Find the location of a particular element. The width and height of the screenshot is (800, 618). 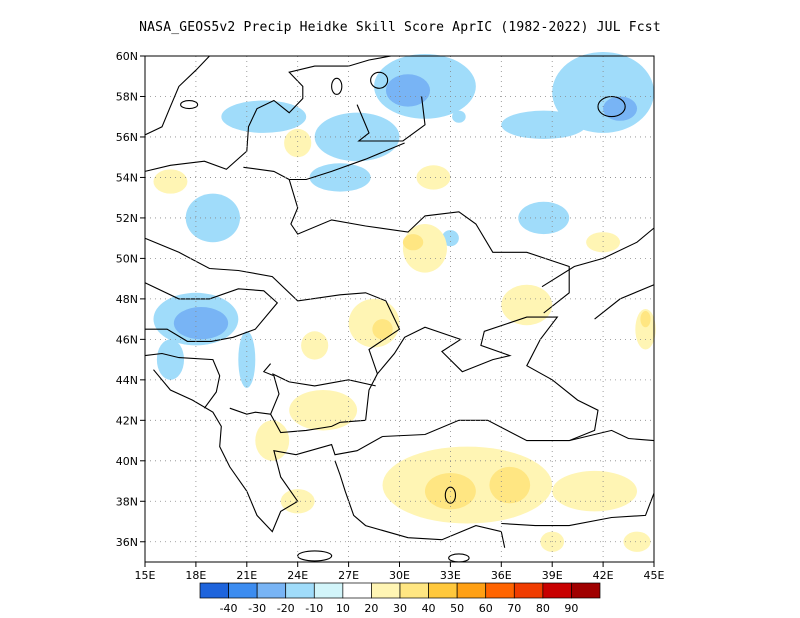

colorbar-label: 10 is located at coordinates (343, 608).